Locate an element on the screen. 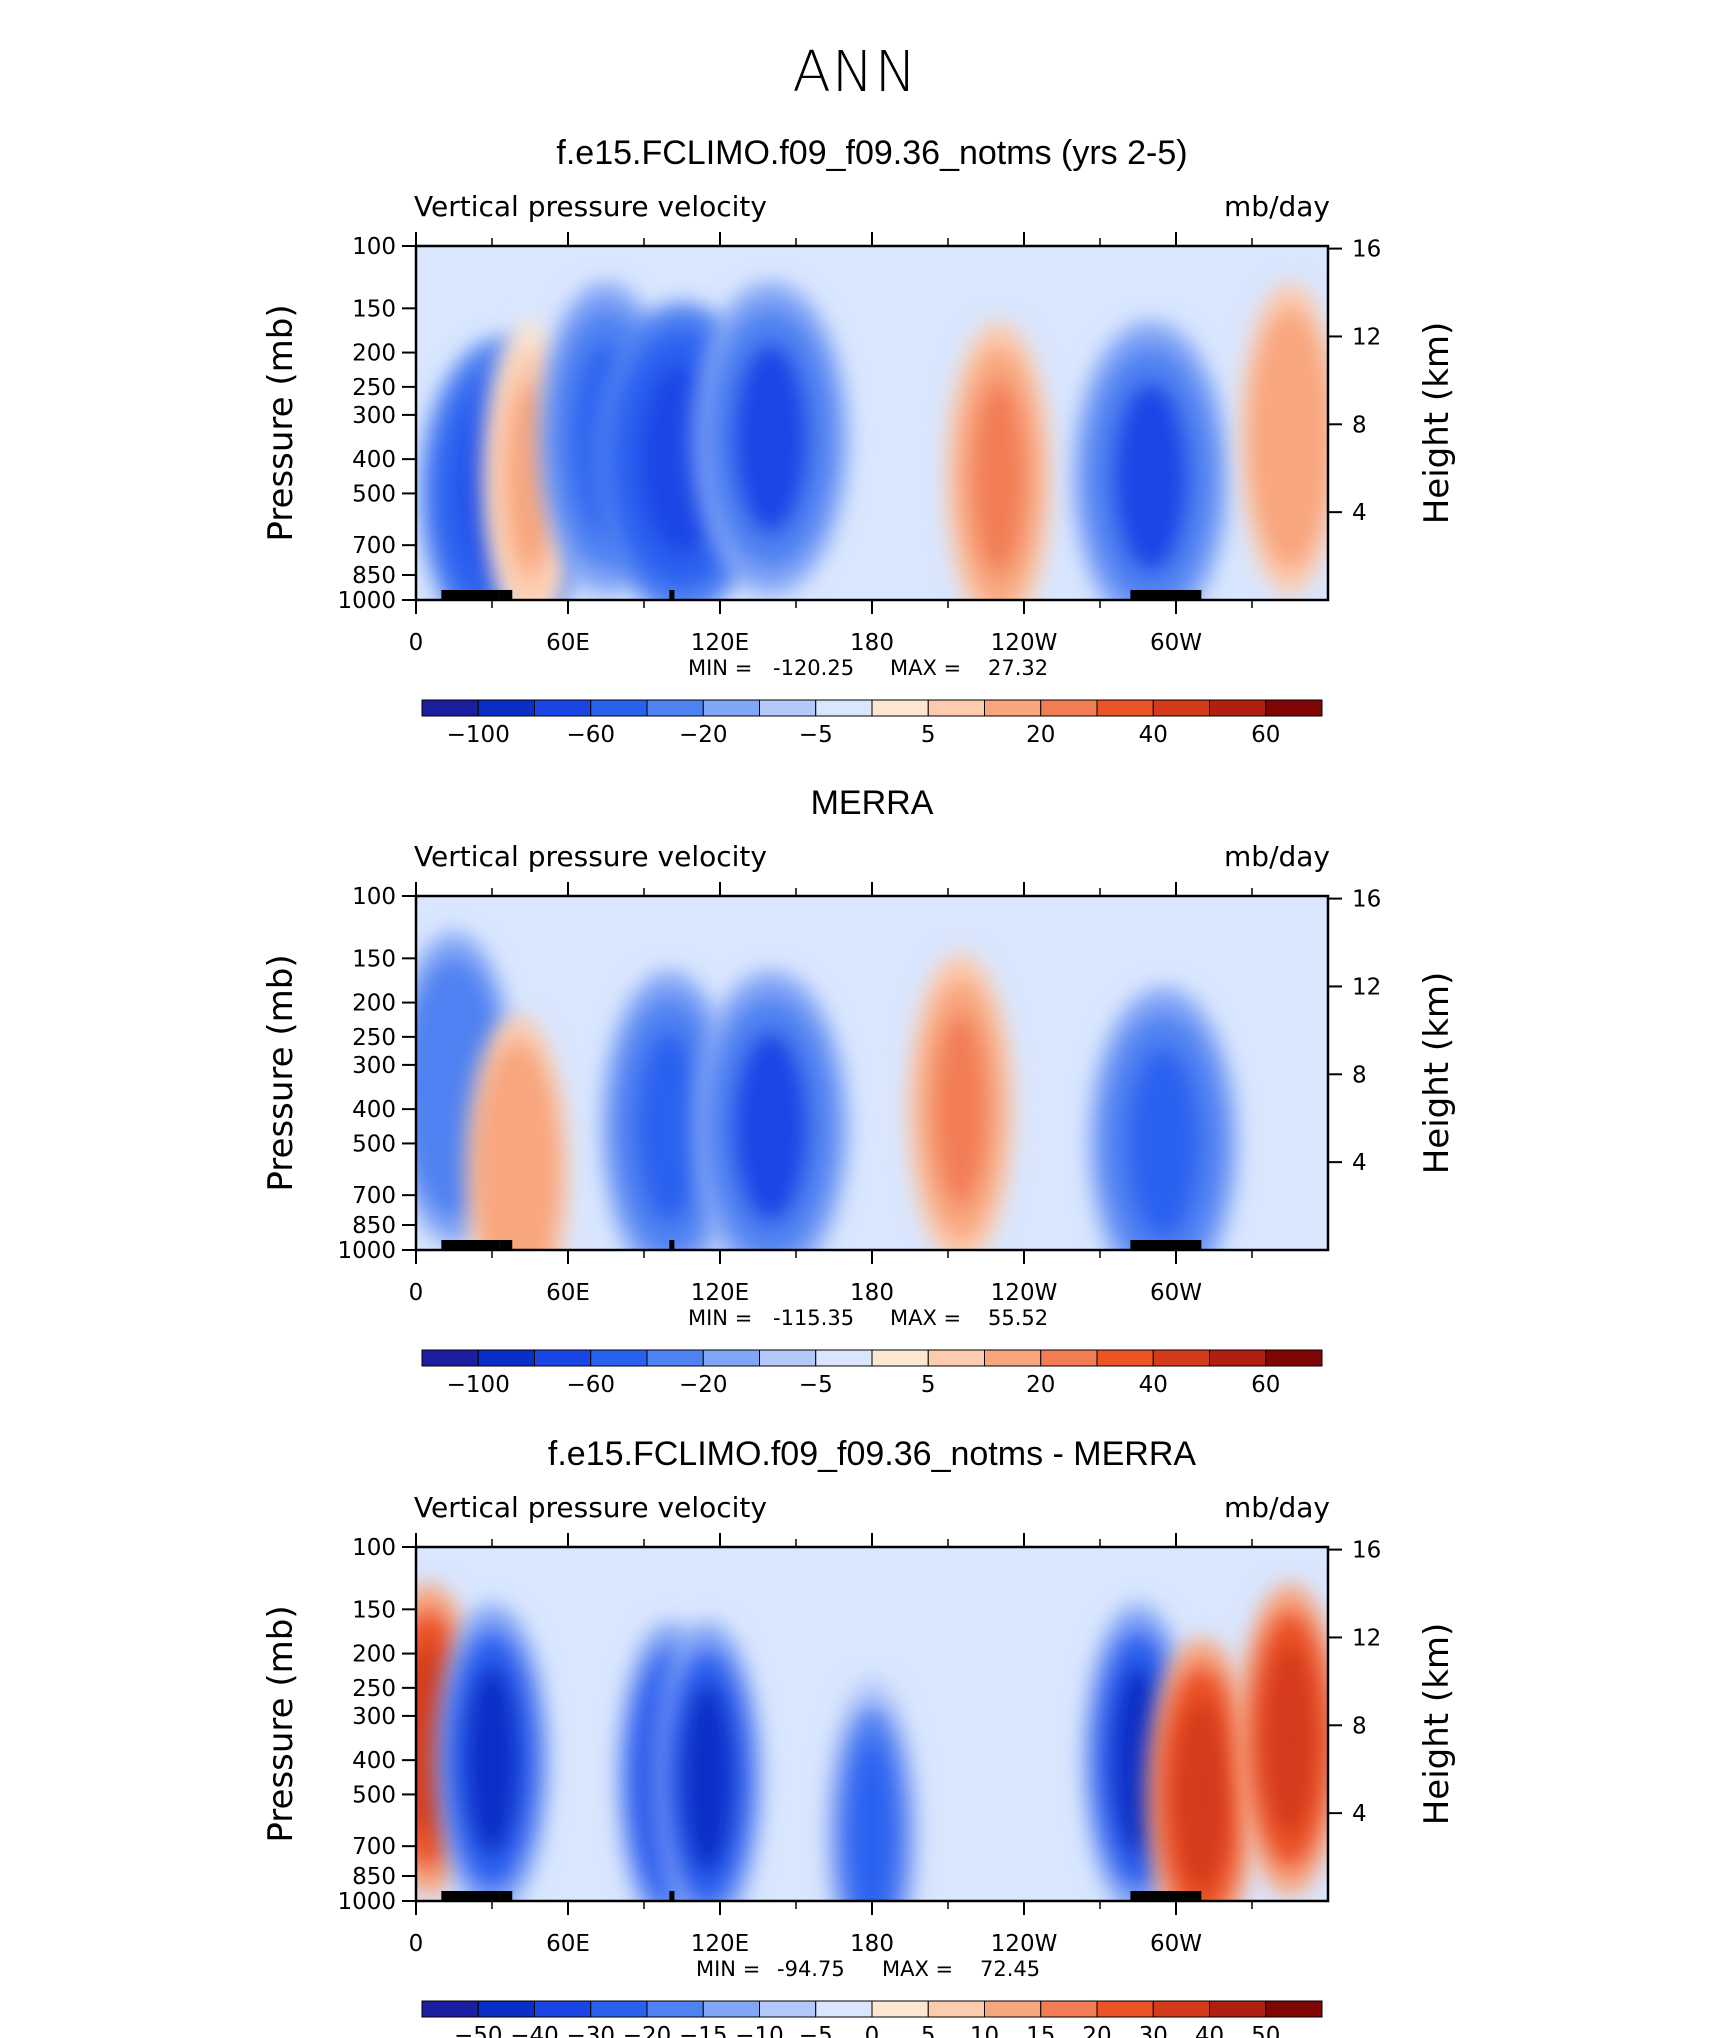 The width and height of the screenshot is (1710, 2038). x-tick-label: 60E is located at coordinates (568, 643).